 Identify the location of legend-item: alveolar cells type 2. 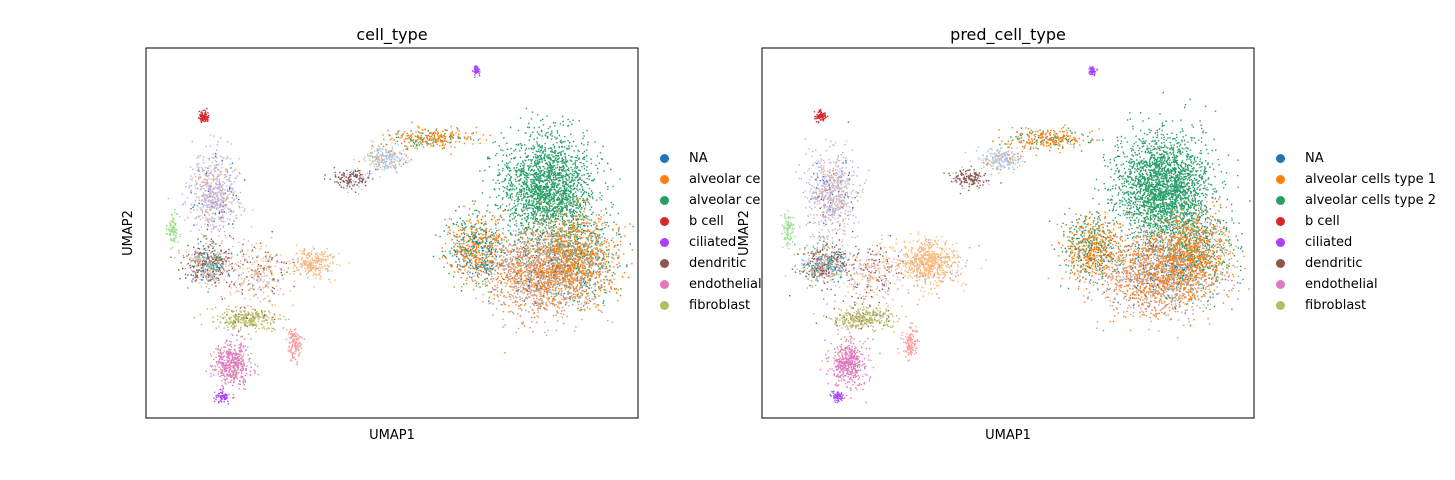
(1356, 200).